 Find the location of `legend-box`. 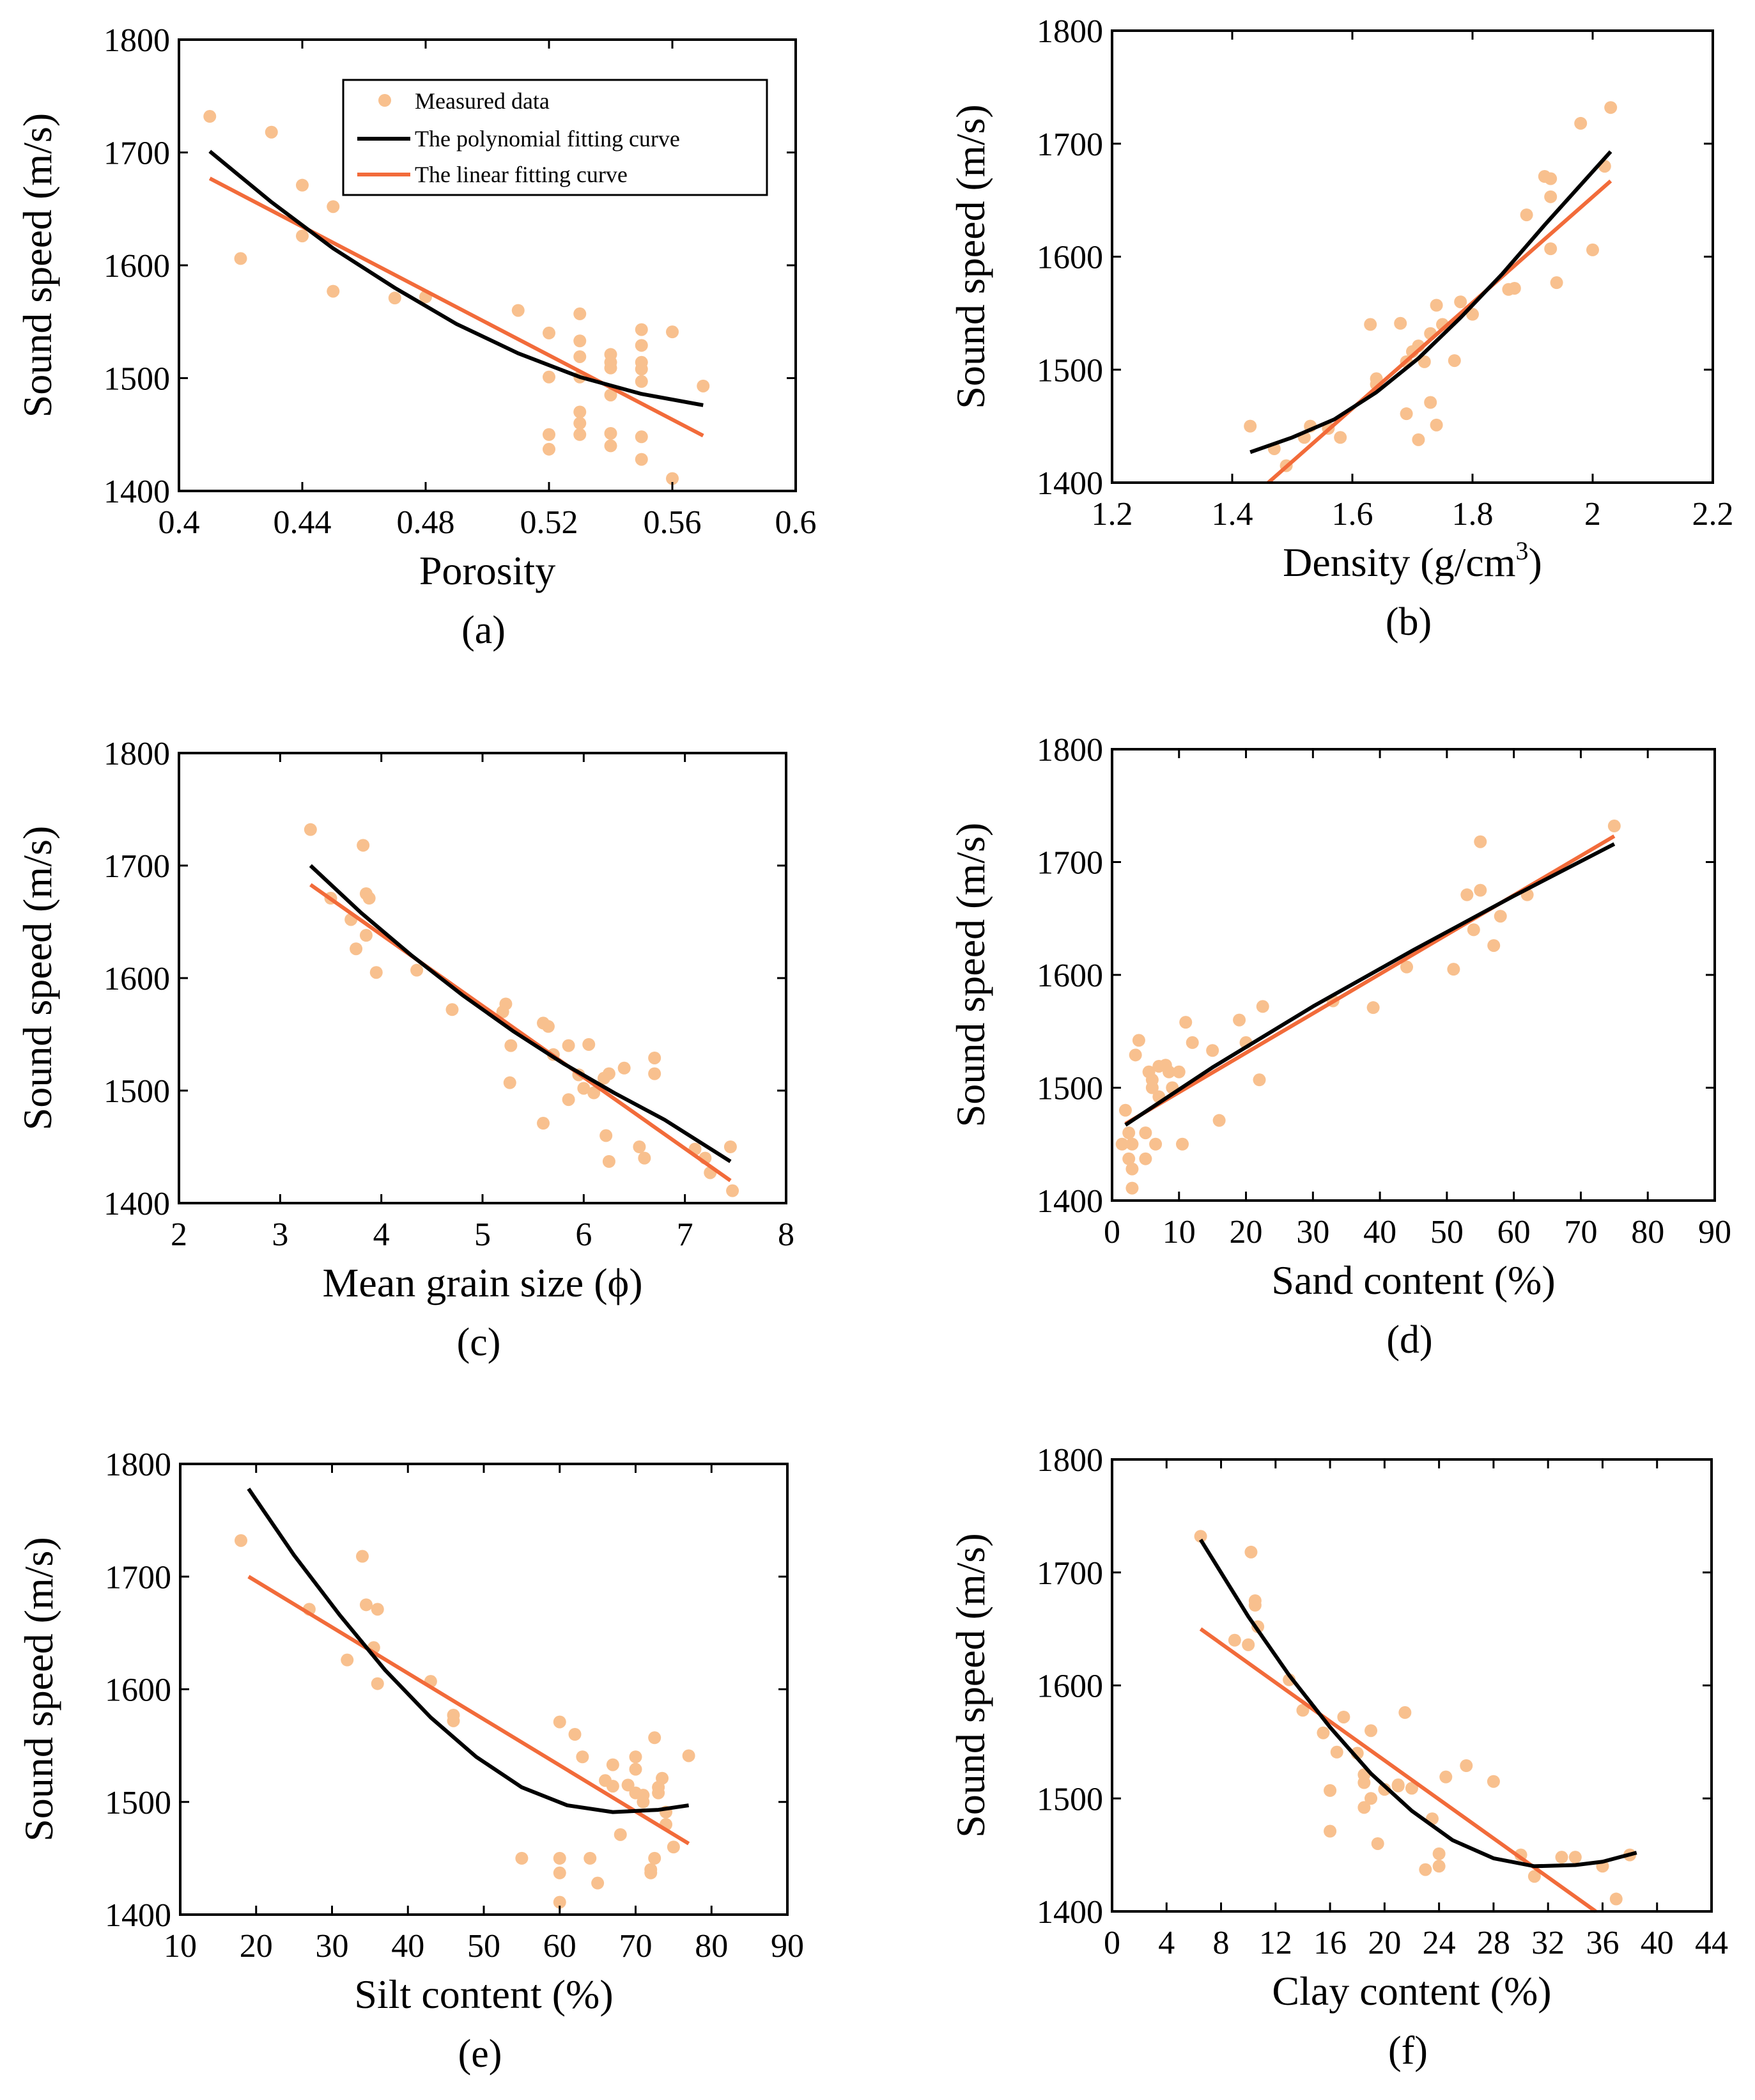

legend-box is located at coordinates (555, 137).